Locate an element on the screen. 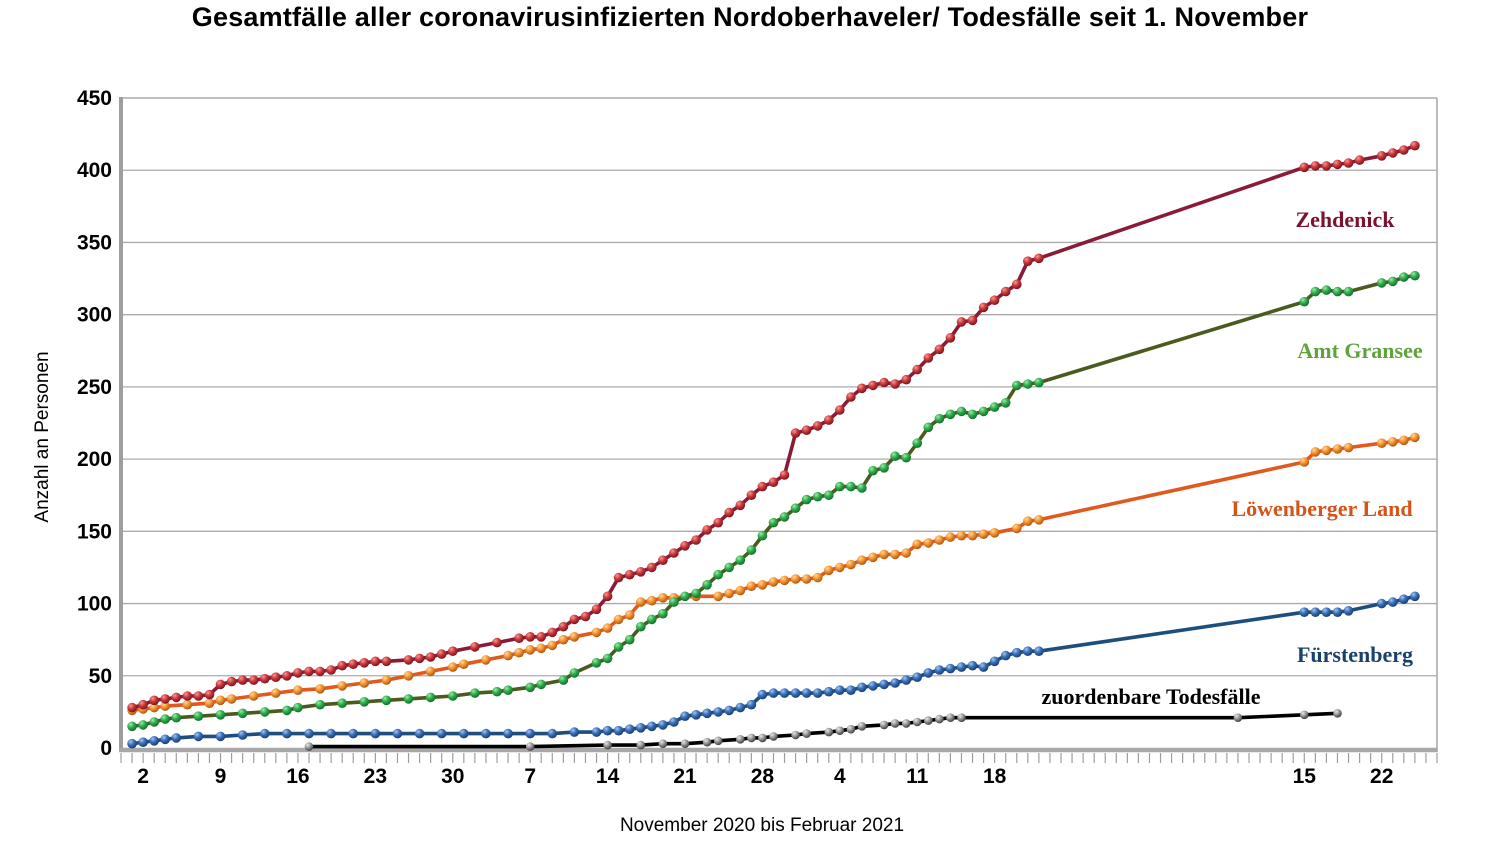 Image resolution: width=1500 pixels, height=844 pixels. x-tick-label-21: 21 is located at coordinates (685, 776).